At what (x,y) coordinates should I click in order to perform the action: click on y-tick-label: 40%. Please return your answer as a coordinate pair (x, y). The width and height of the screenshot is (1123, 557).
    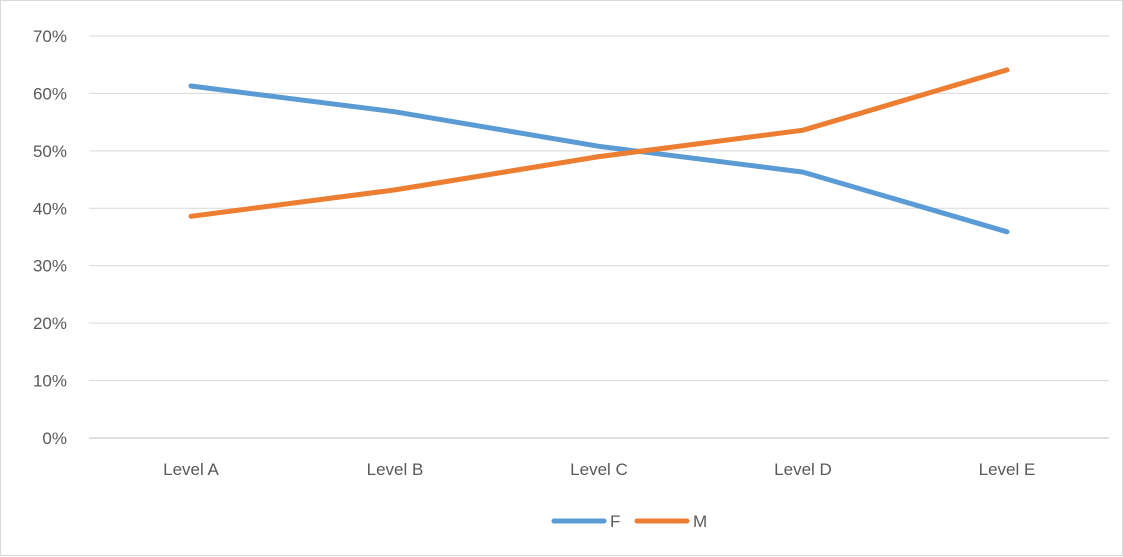
    Looking at the image, I should click on (50, 208).